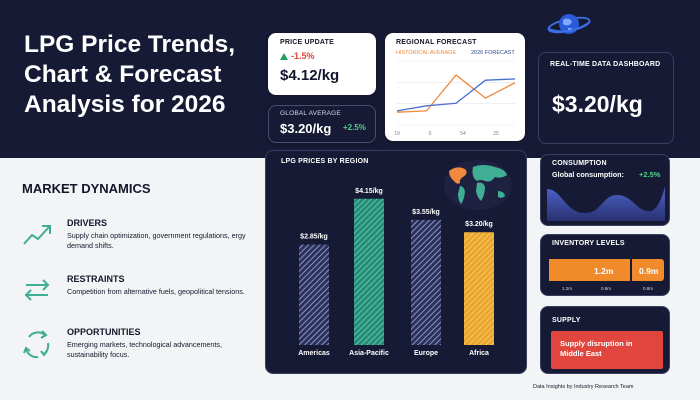 This screenshot has width=700, height=400. I want to click on realtime-dashboard-card: REAL-TIME DATA DASHBOARD $3.20/kg, so click(606, 98).